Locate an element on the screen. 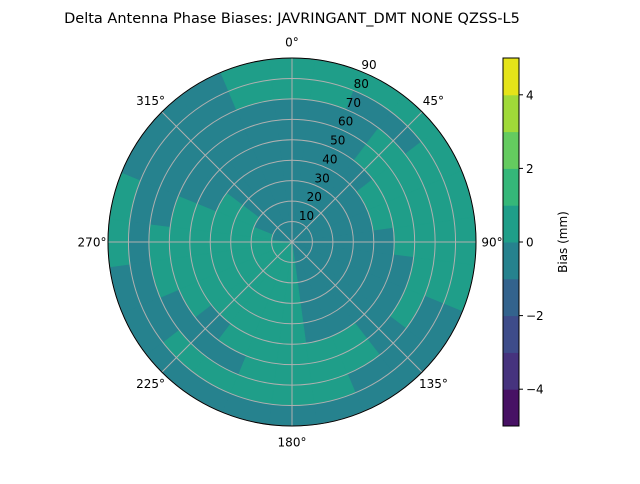 This screenshot has width=640, height=484. theta-tick-label: 270° is located at coordinates (92, 243).